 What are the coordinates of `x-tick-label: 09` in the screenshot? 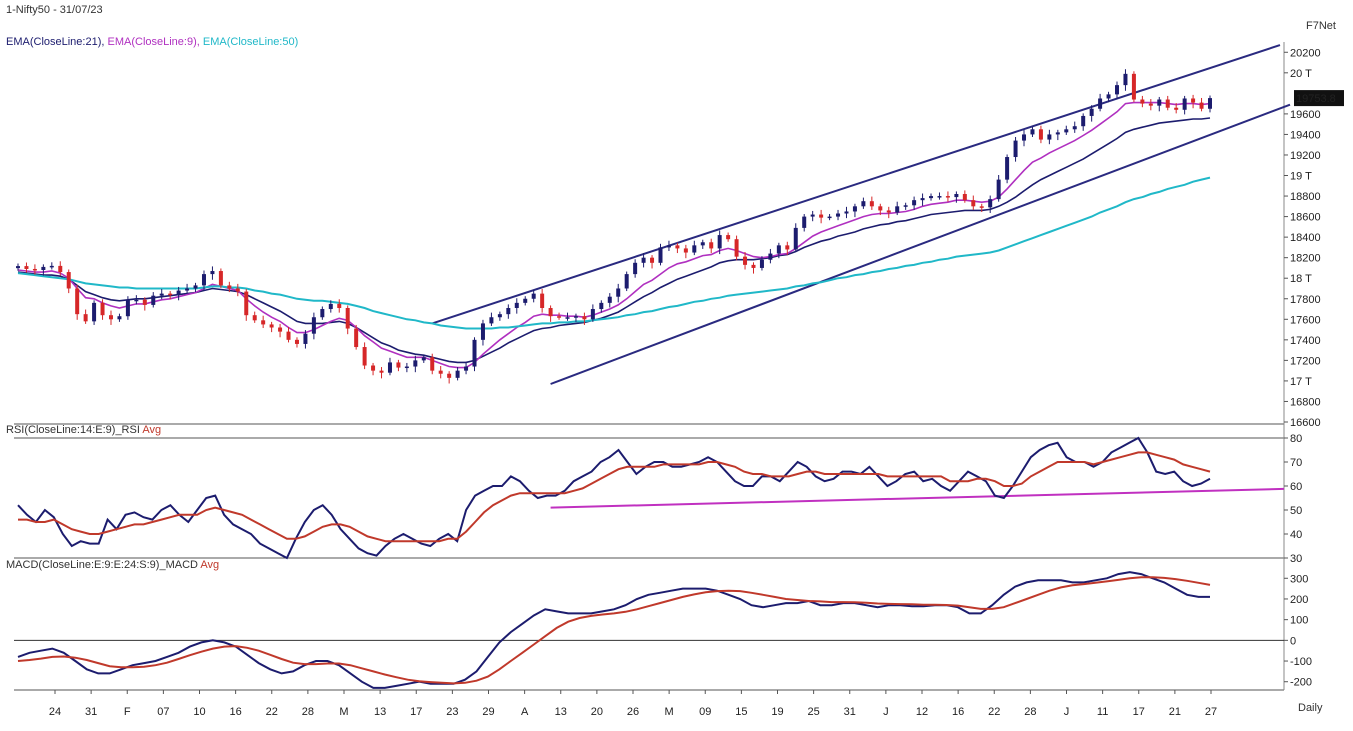 It's located at (705, 712).